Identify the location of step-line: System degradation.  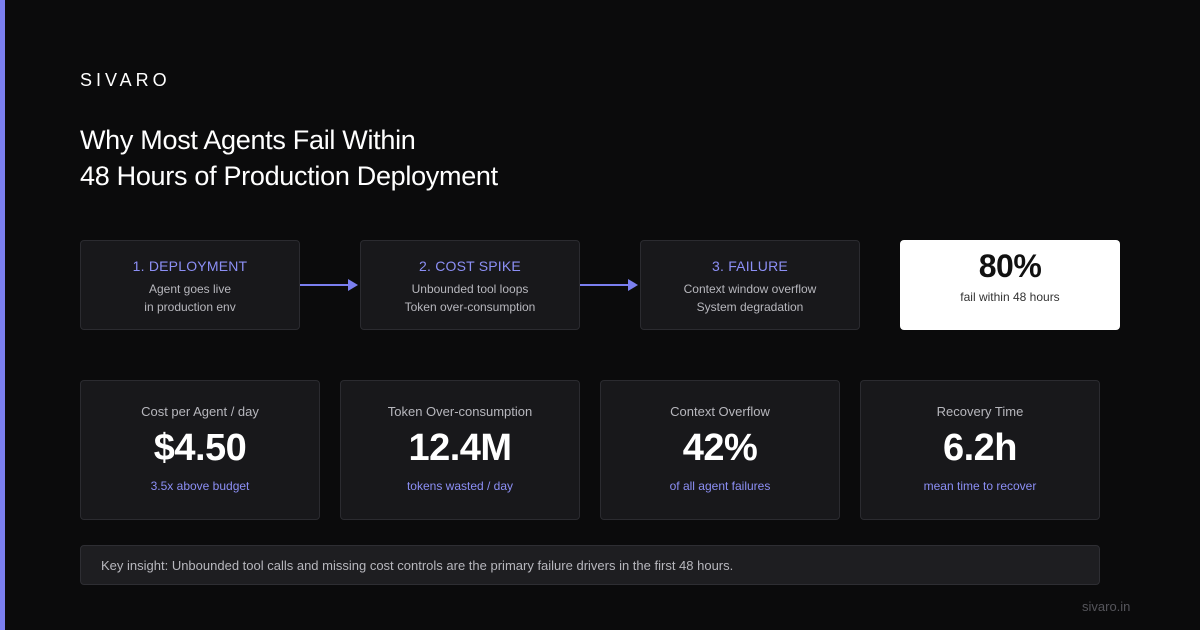
(750, 307).